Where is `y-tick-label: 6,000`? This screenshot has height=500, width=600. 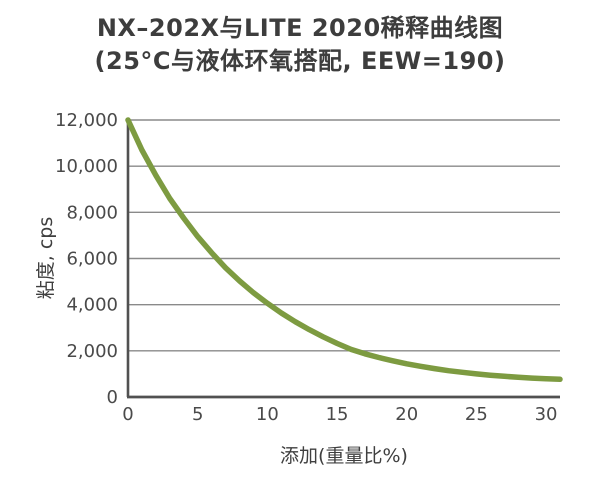 y-tick-label: 6,000 is located at coordinates (92, 259).